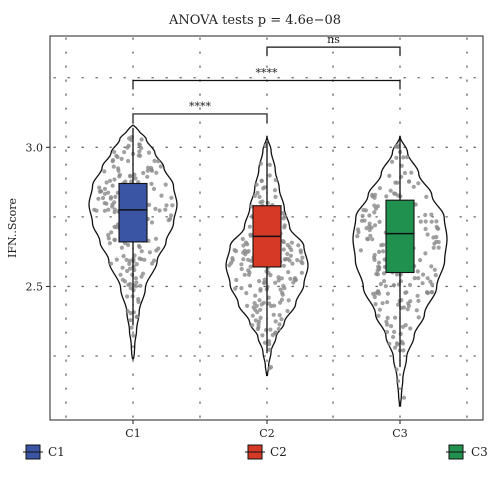  I want to click on x-tick-label: C2, so click(266, 433).